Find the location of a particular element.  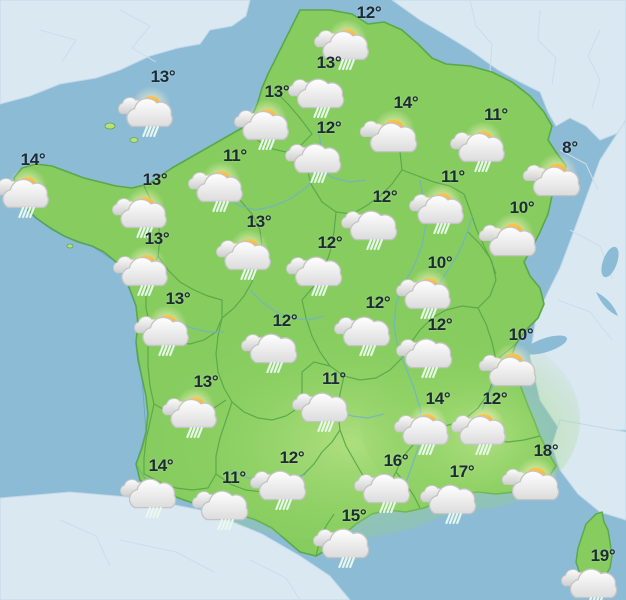

temperature-label: 17° is located at coordinates (462, 471).